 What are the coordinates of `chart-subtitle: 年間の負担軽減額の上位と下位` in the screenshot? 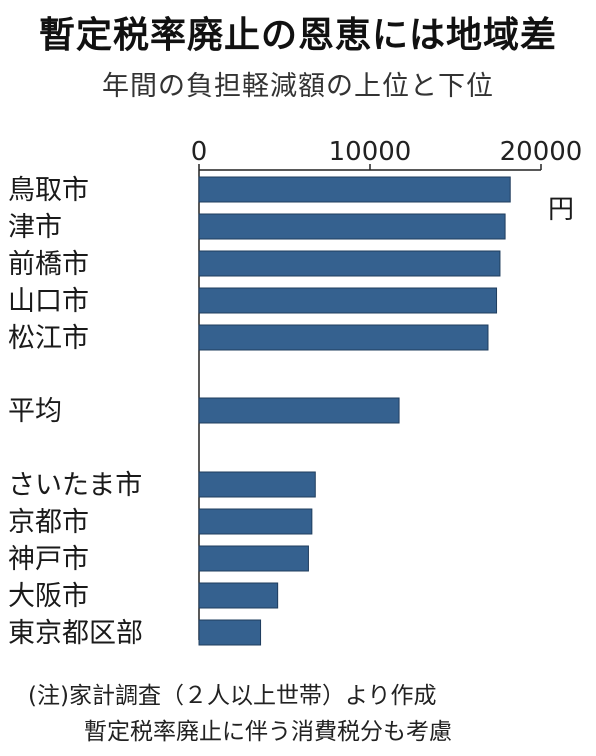 It's located at (298, 86).